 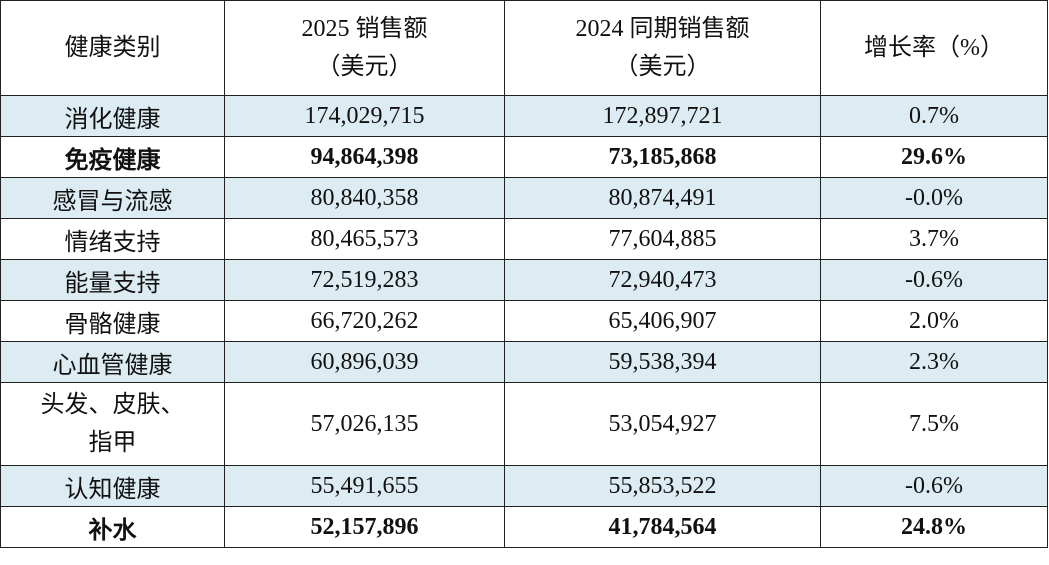 I want to click on table-row: 感冒与流感 80,840,358 80,874,491 -0.0%, so click(x=524, y=198).